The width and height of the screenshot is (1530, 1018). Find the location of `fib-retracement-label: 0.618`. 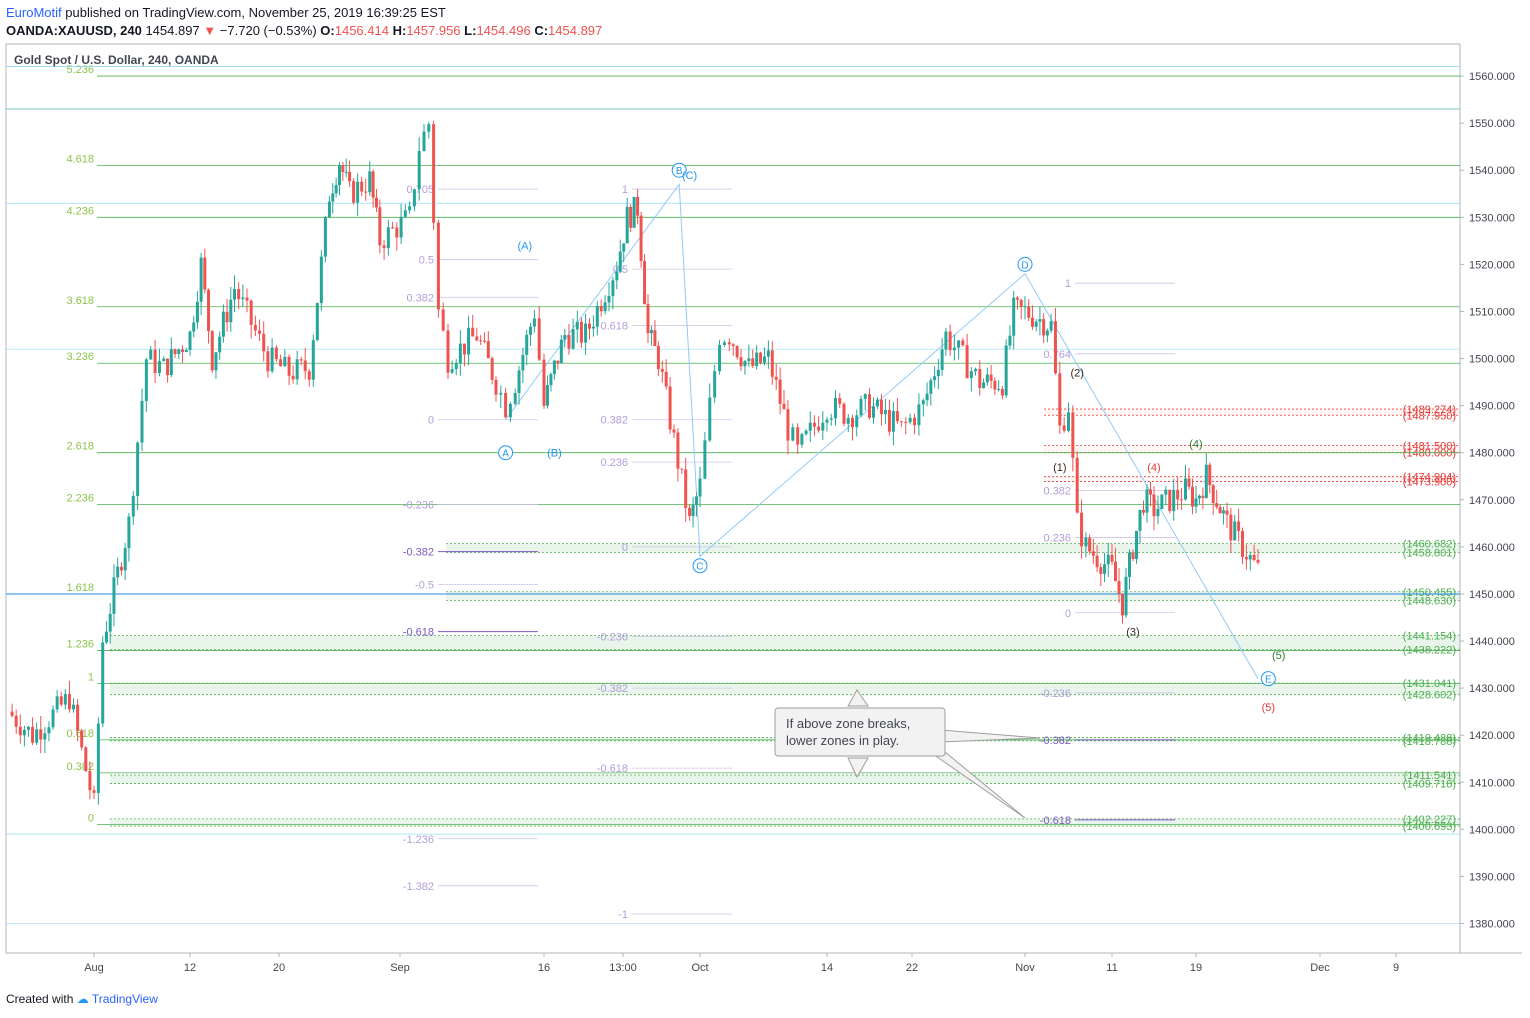

fib-retracement-label: 0.618 is located at coordinates (614, 327).